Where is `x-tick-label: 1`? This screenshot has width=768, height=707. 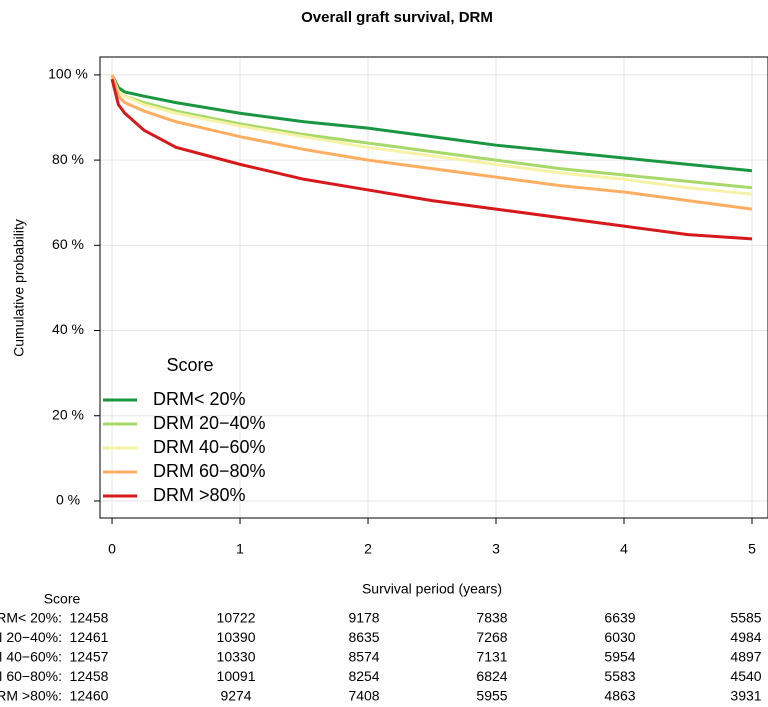
x-tick-label: 1 is located at coordinates (240, 549).